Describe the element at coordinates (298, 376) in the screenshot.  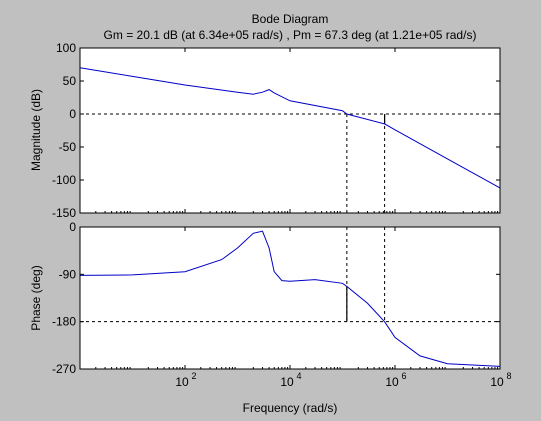
I see `x-tick-label-exponent: 4` at that location.